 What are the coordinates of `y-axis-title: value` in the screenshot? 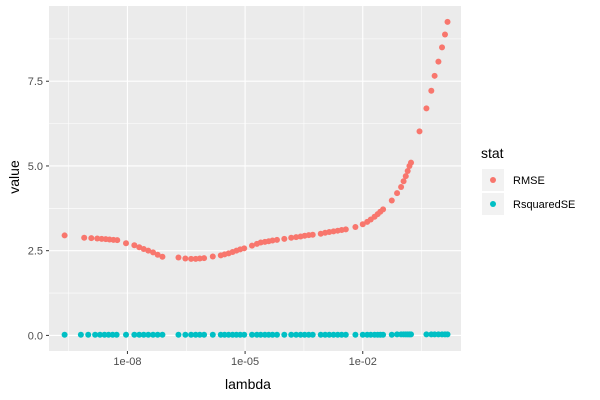 It's located at (14, 177).